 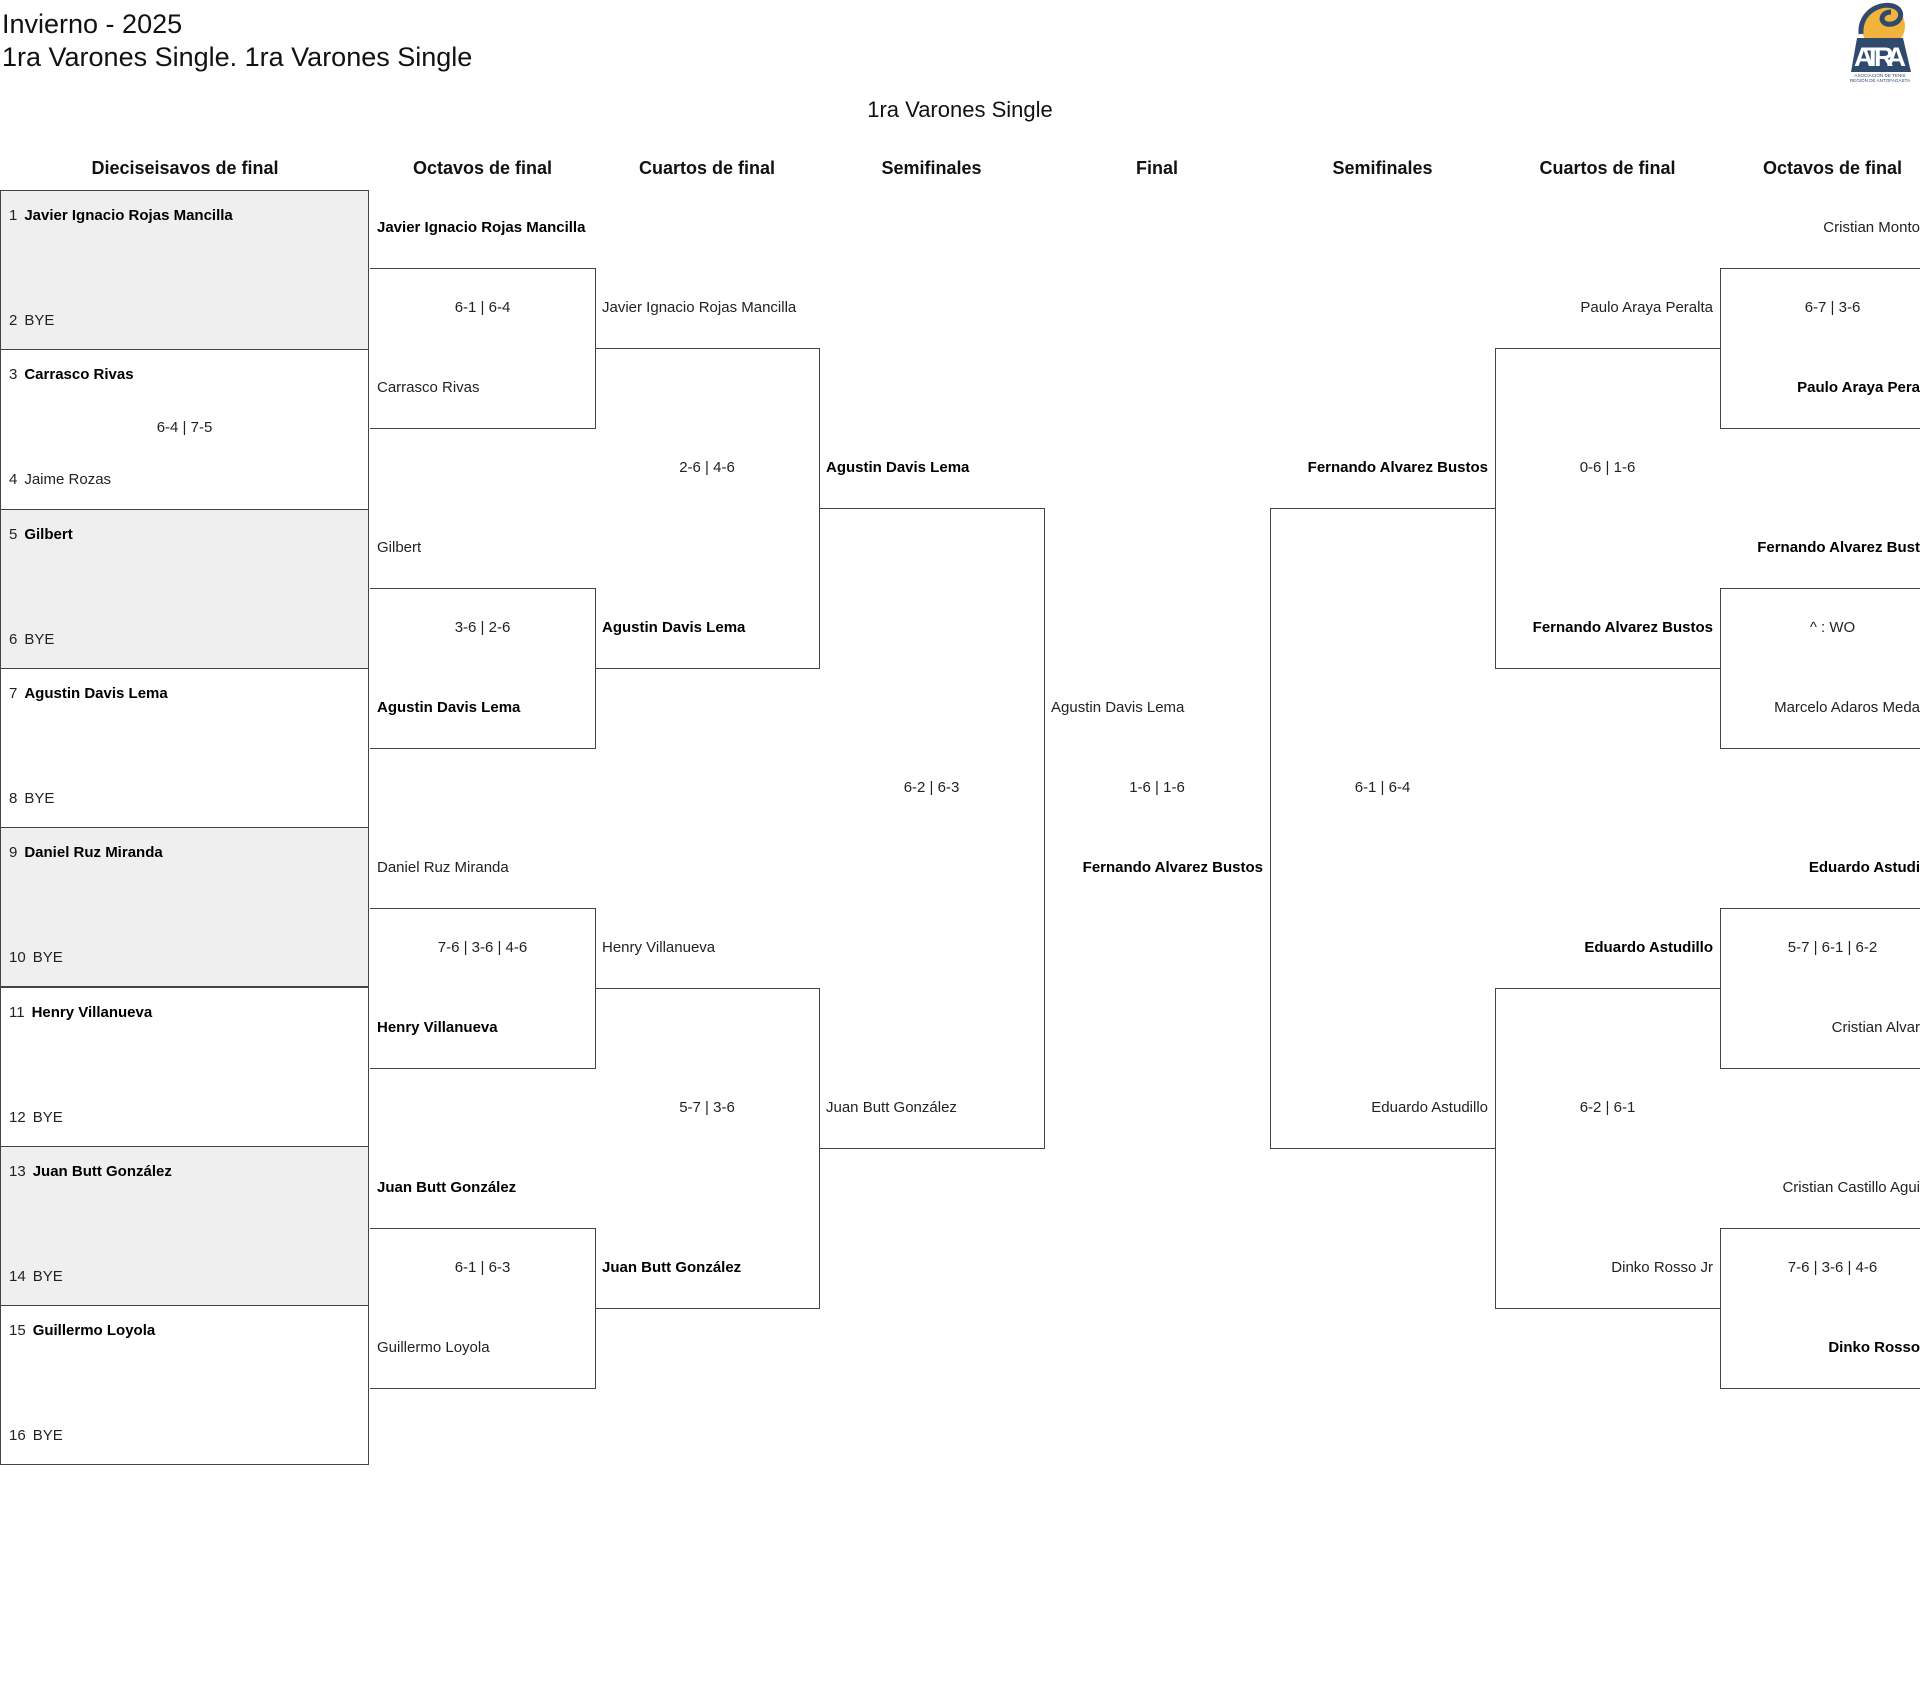 What do you see at coordinates (1874, 1347) in the screenshot?
I see `player-name: Dinko Rosso` at bounding box center [1874, 1347].